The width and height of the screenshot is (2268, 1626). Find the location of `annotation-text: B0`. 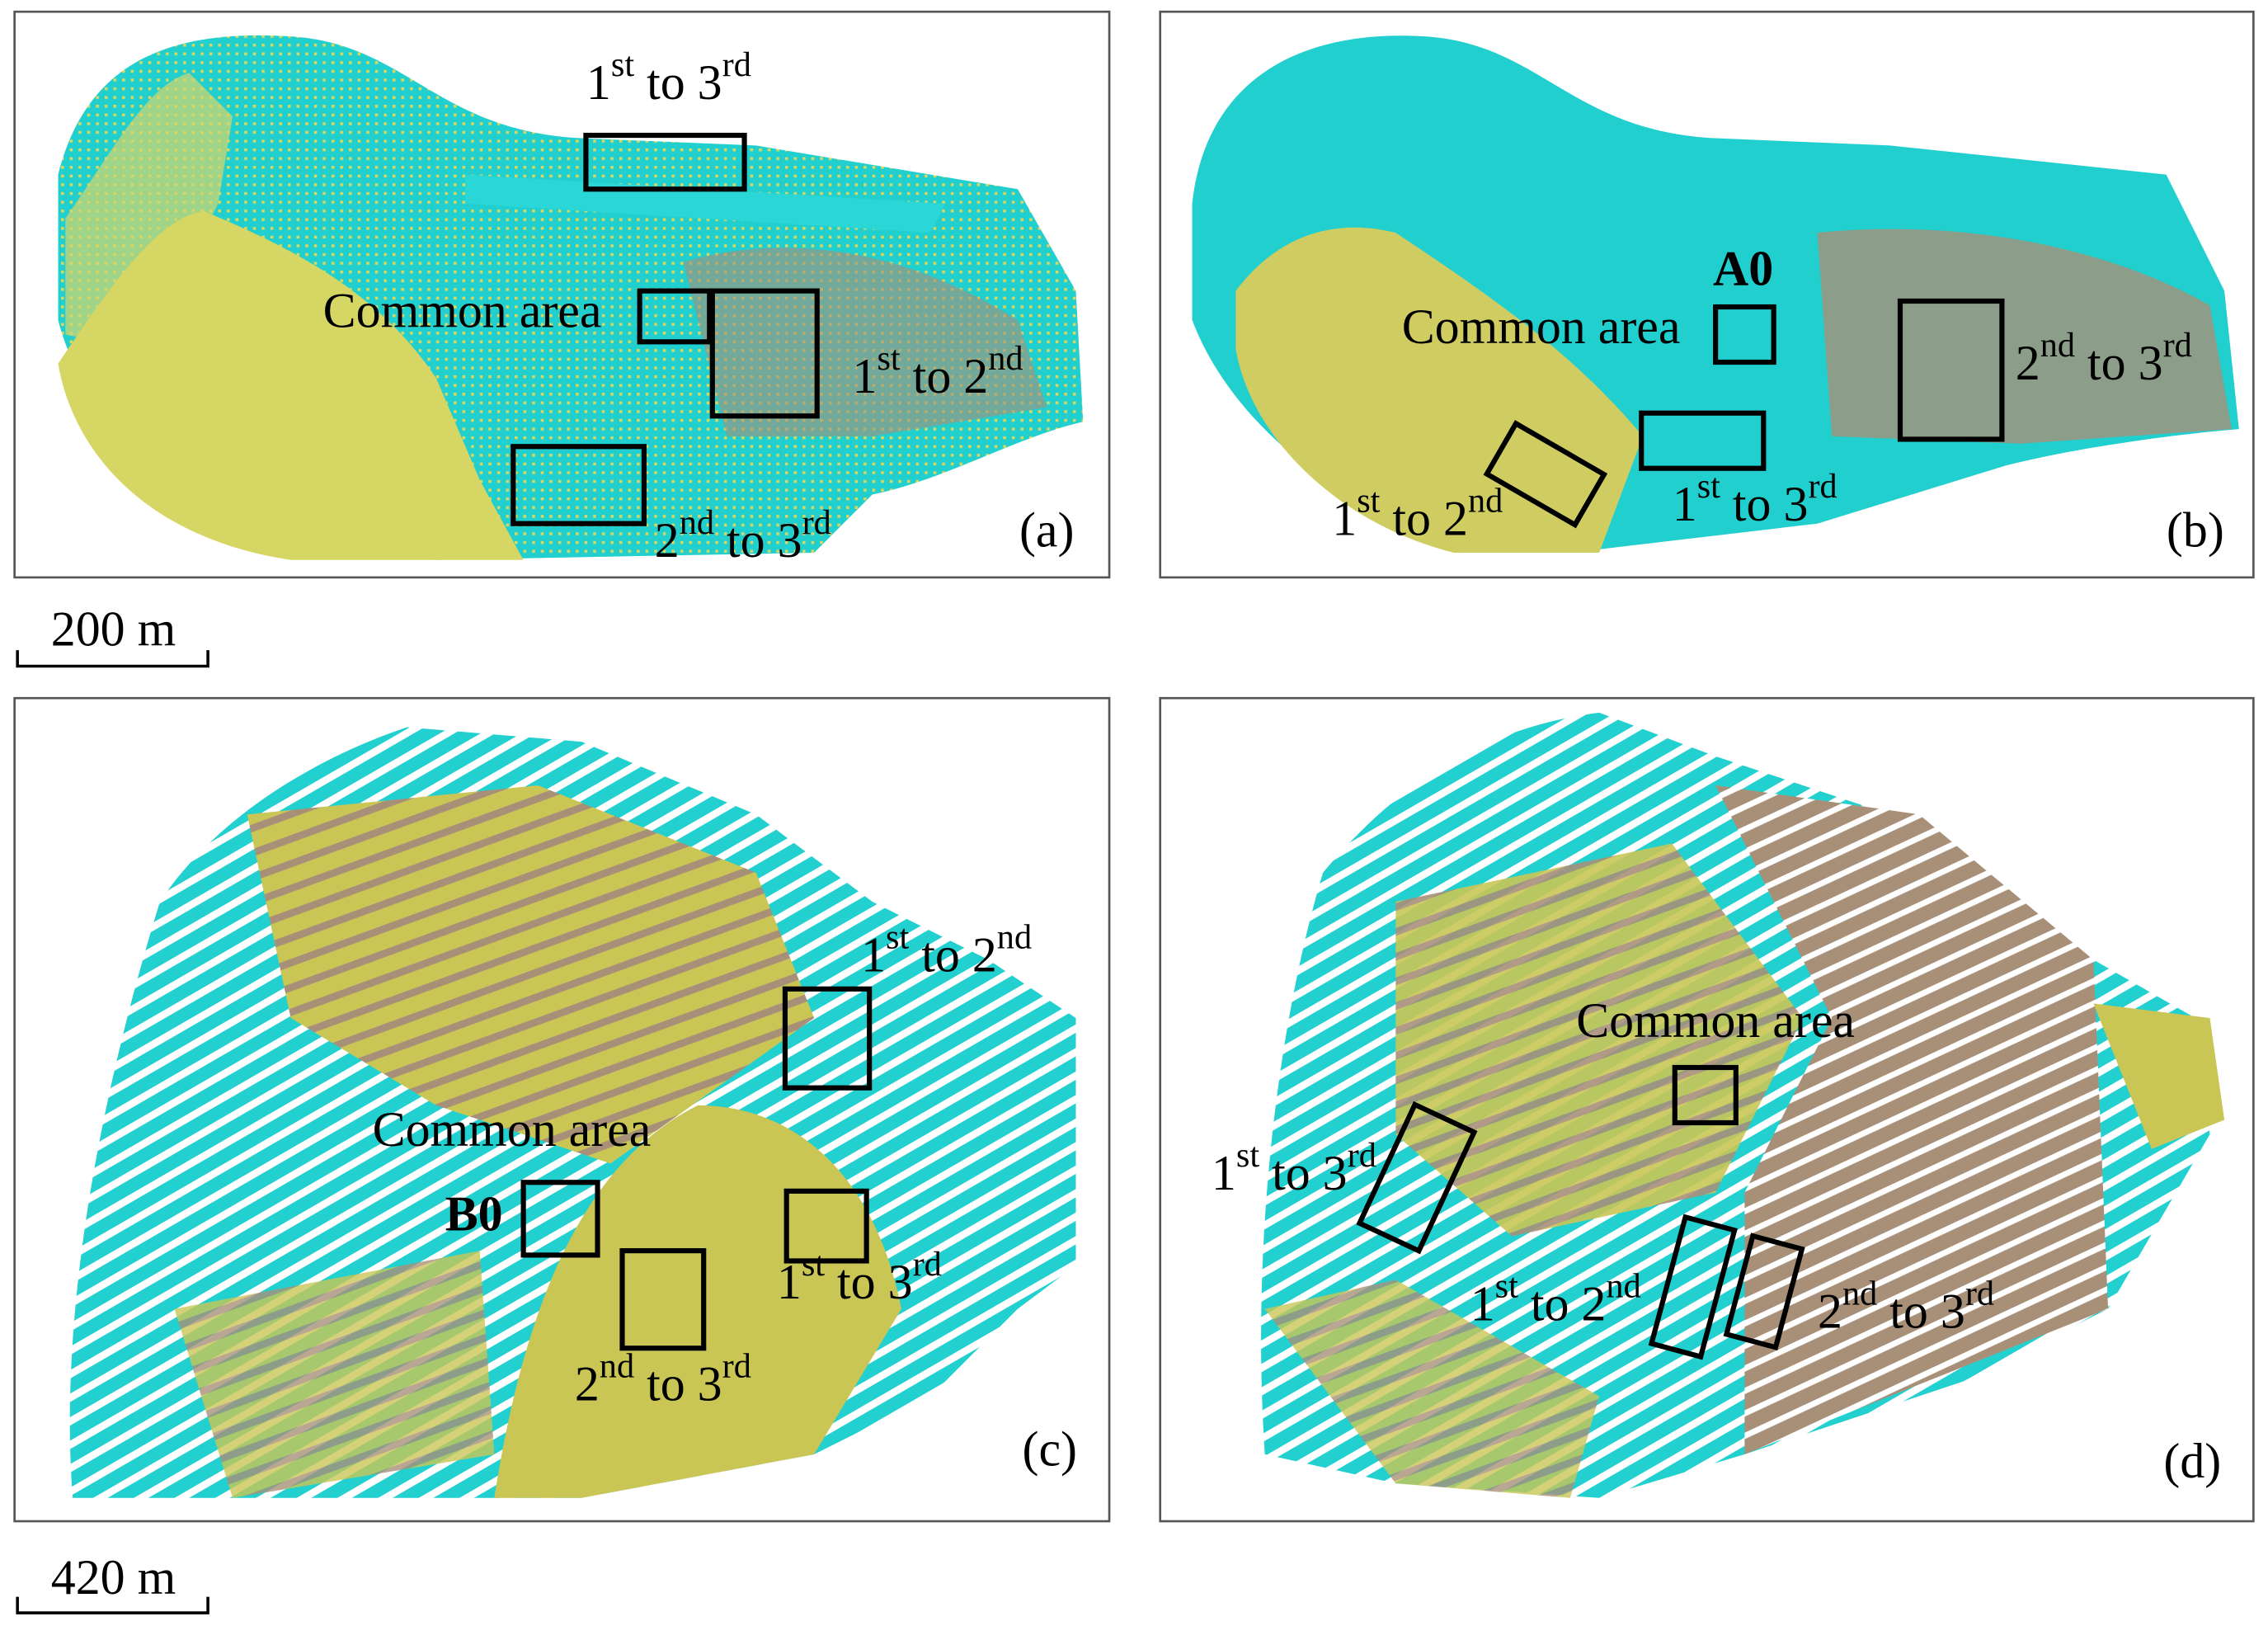

annotation-text: B0 is located at coordinates (474, 1213).